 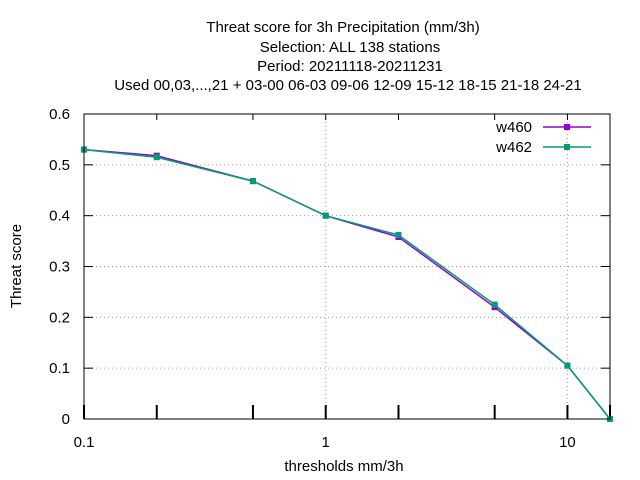 I want to click on x-tick-label: 10, so click(x=567, y=442).